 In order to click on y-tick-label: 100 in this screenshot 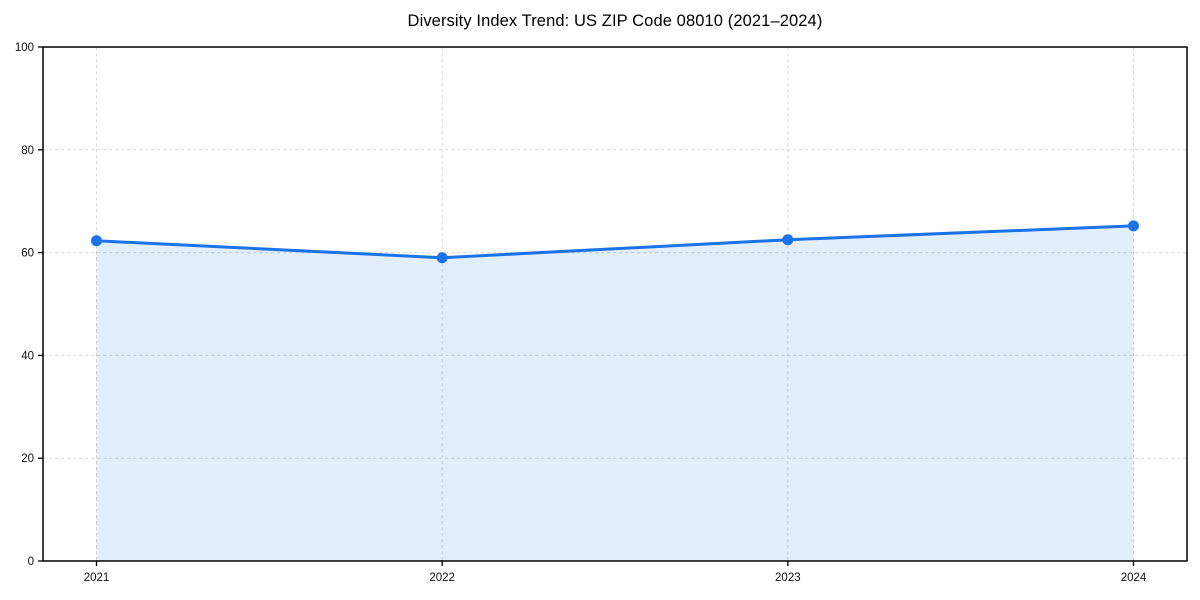, I will do `click(24, 48)`.